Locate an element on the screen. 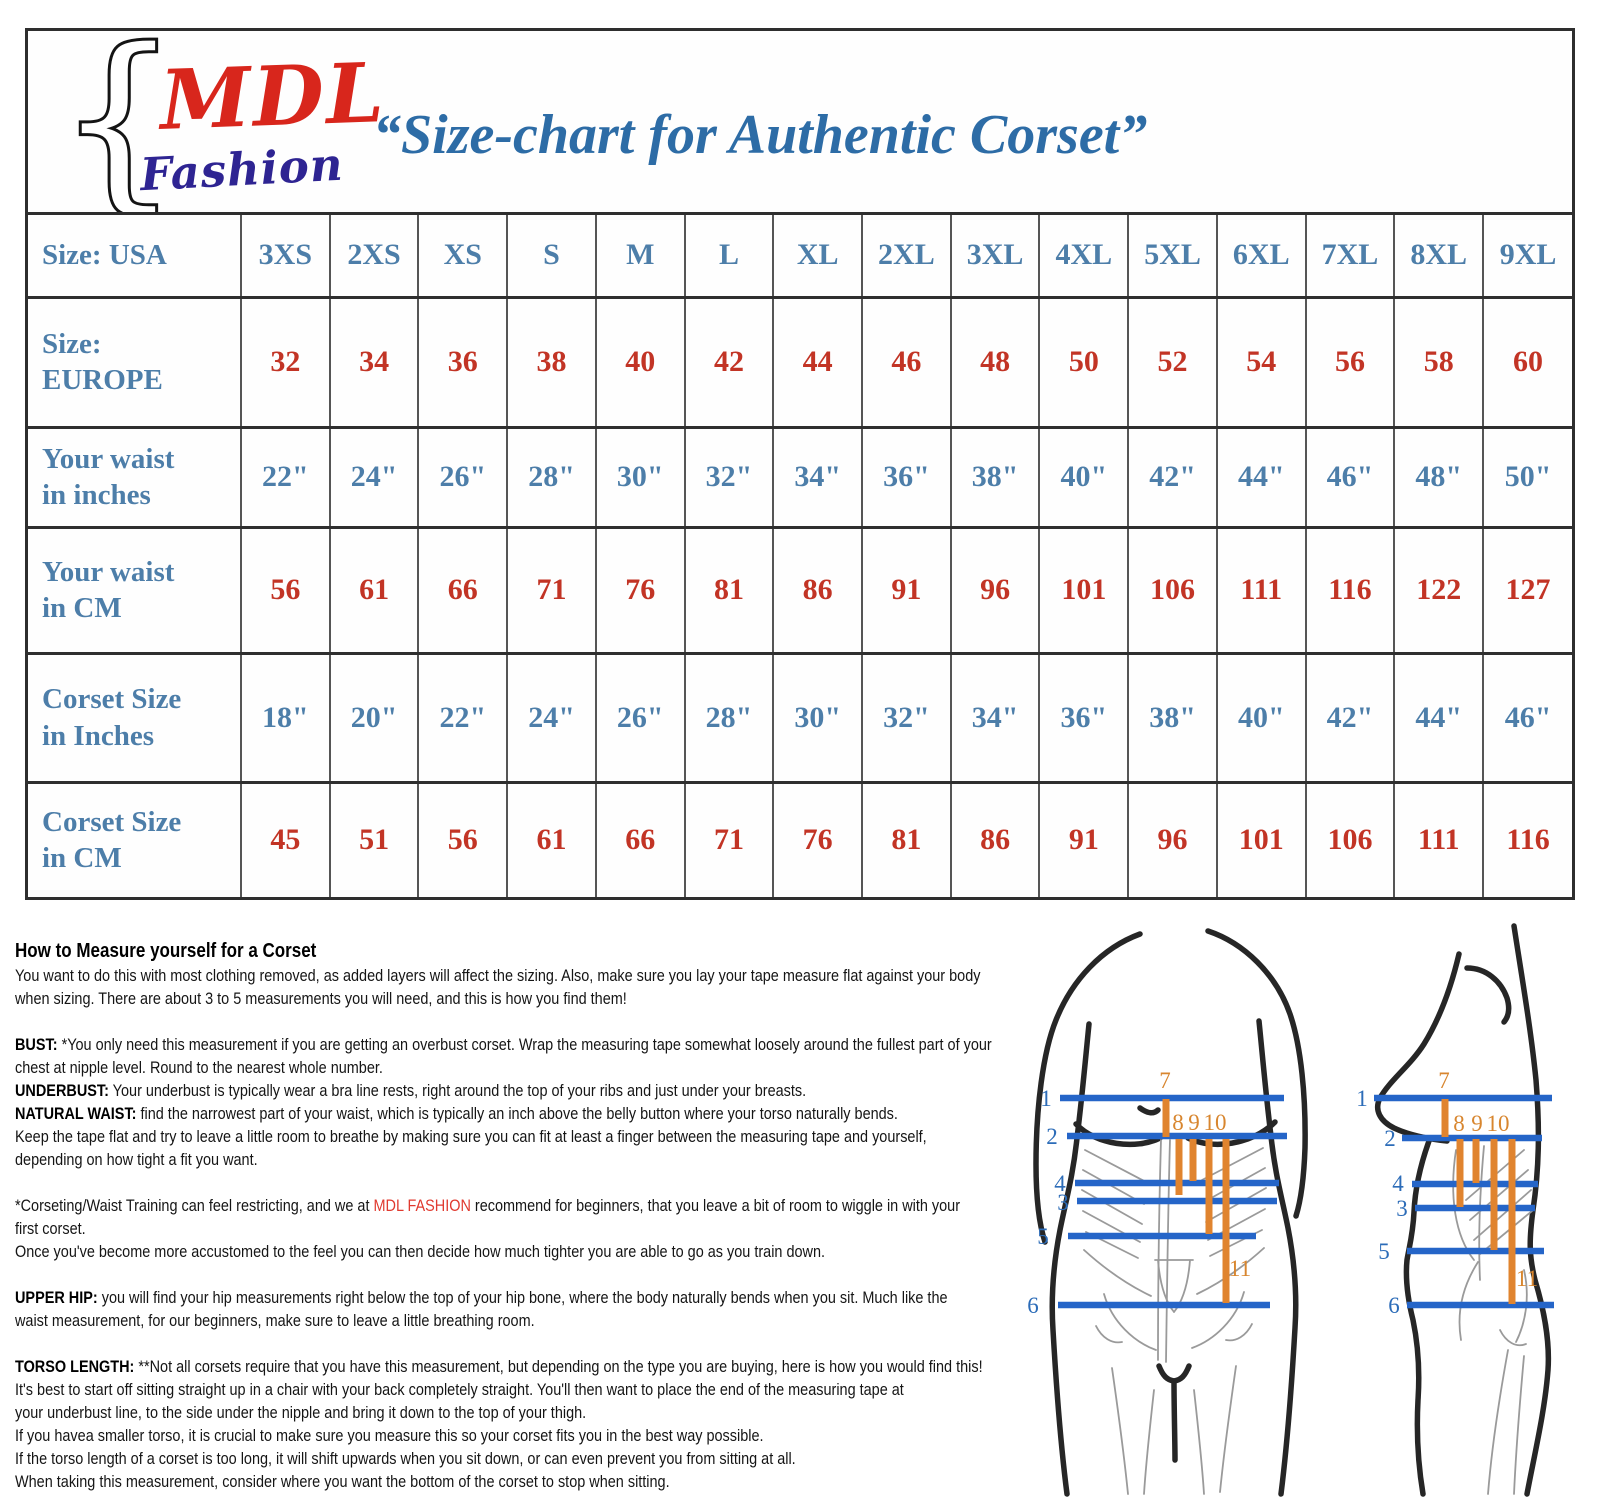 The image size is (1600, 1503). size-value-cell: 2XL is located at coordinates (906, 256).